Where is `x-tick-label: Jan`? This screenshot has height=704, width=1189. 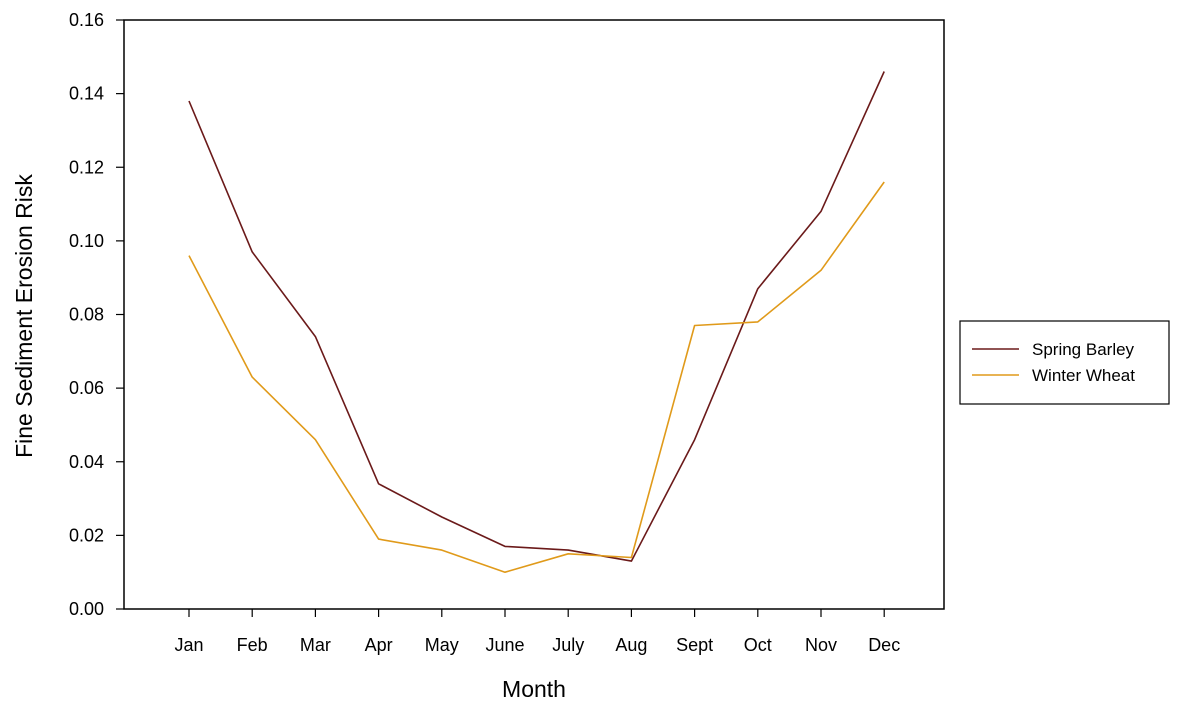
x-tick-label: Jan is located at coordinates (188, 645).